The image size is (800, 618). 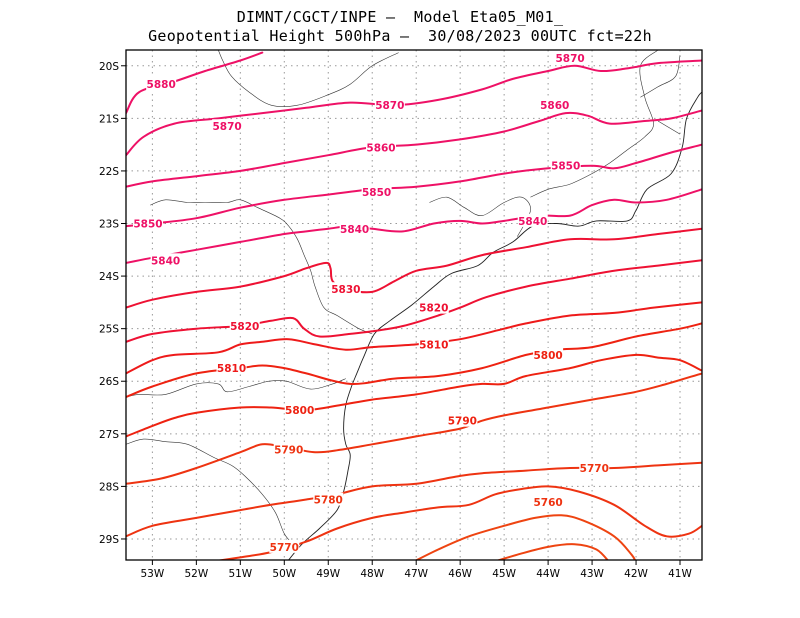 I want to click on x-tick-label: 52W, so click(x=196, y=574).